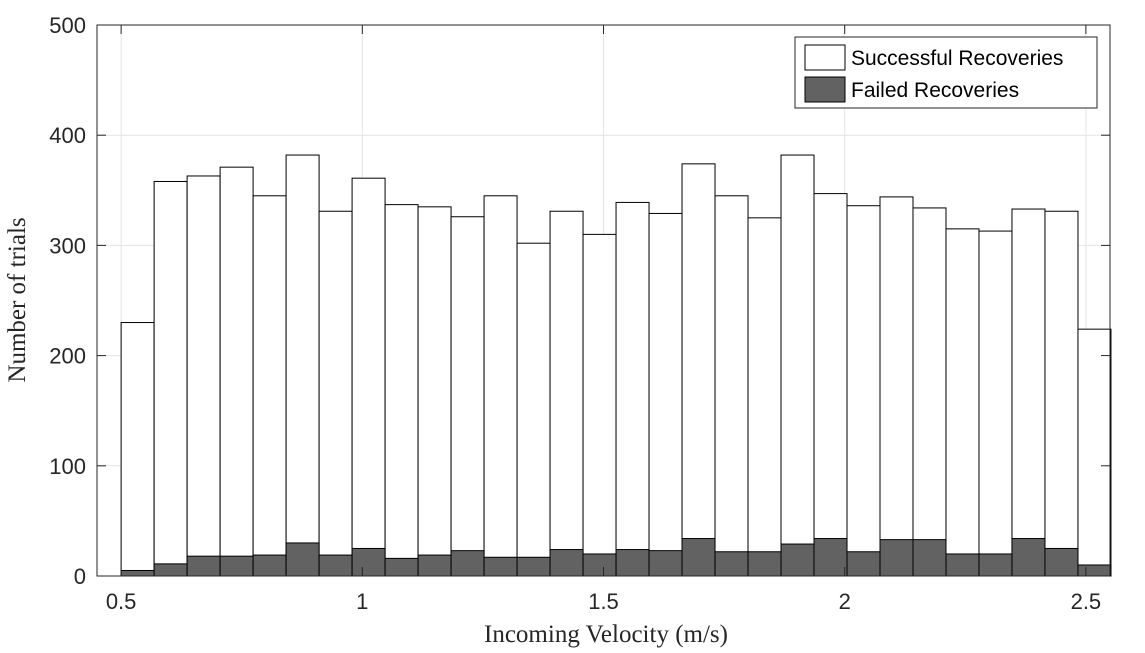 Image resolution: width=1145 pixels, height=653 pixels. Describe the element at coordinates (957, 58) in the screenshot. I see `legend-label-successful: Successful Recoveries` at that location.